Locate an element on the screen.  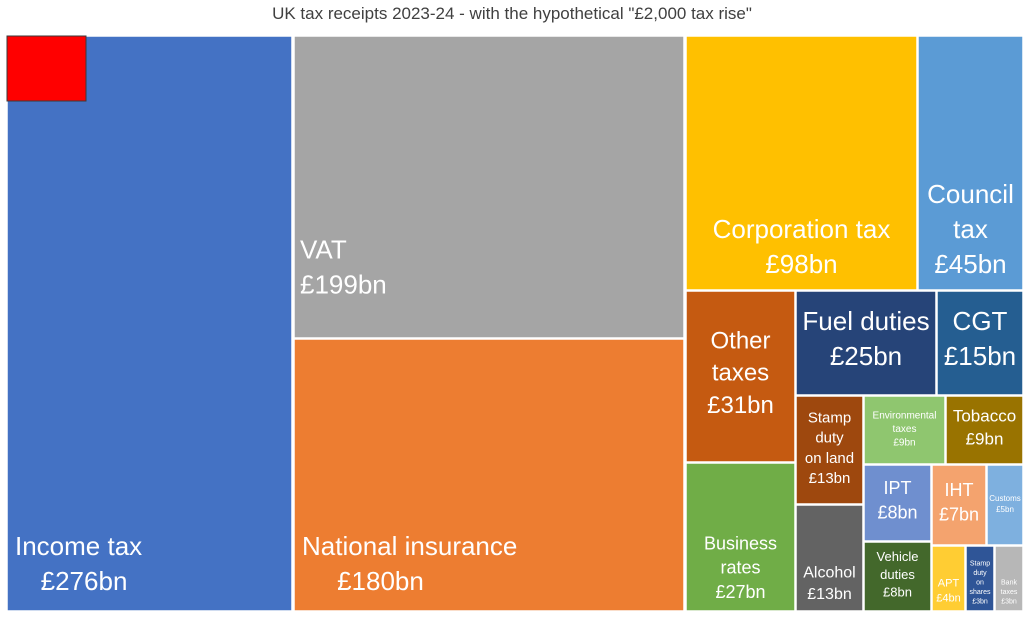
treemap-tile-stamp-duty-shares: Stamp duty on shares £3bn is located at coordinates (980, 578).